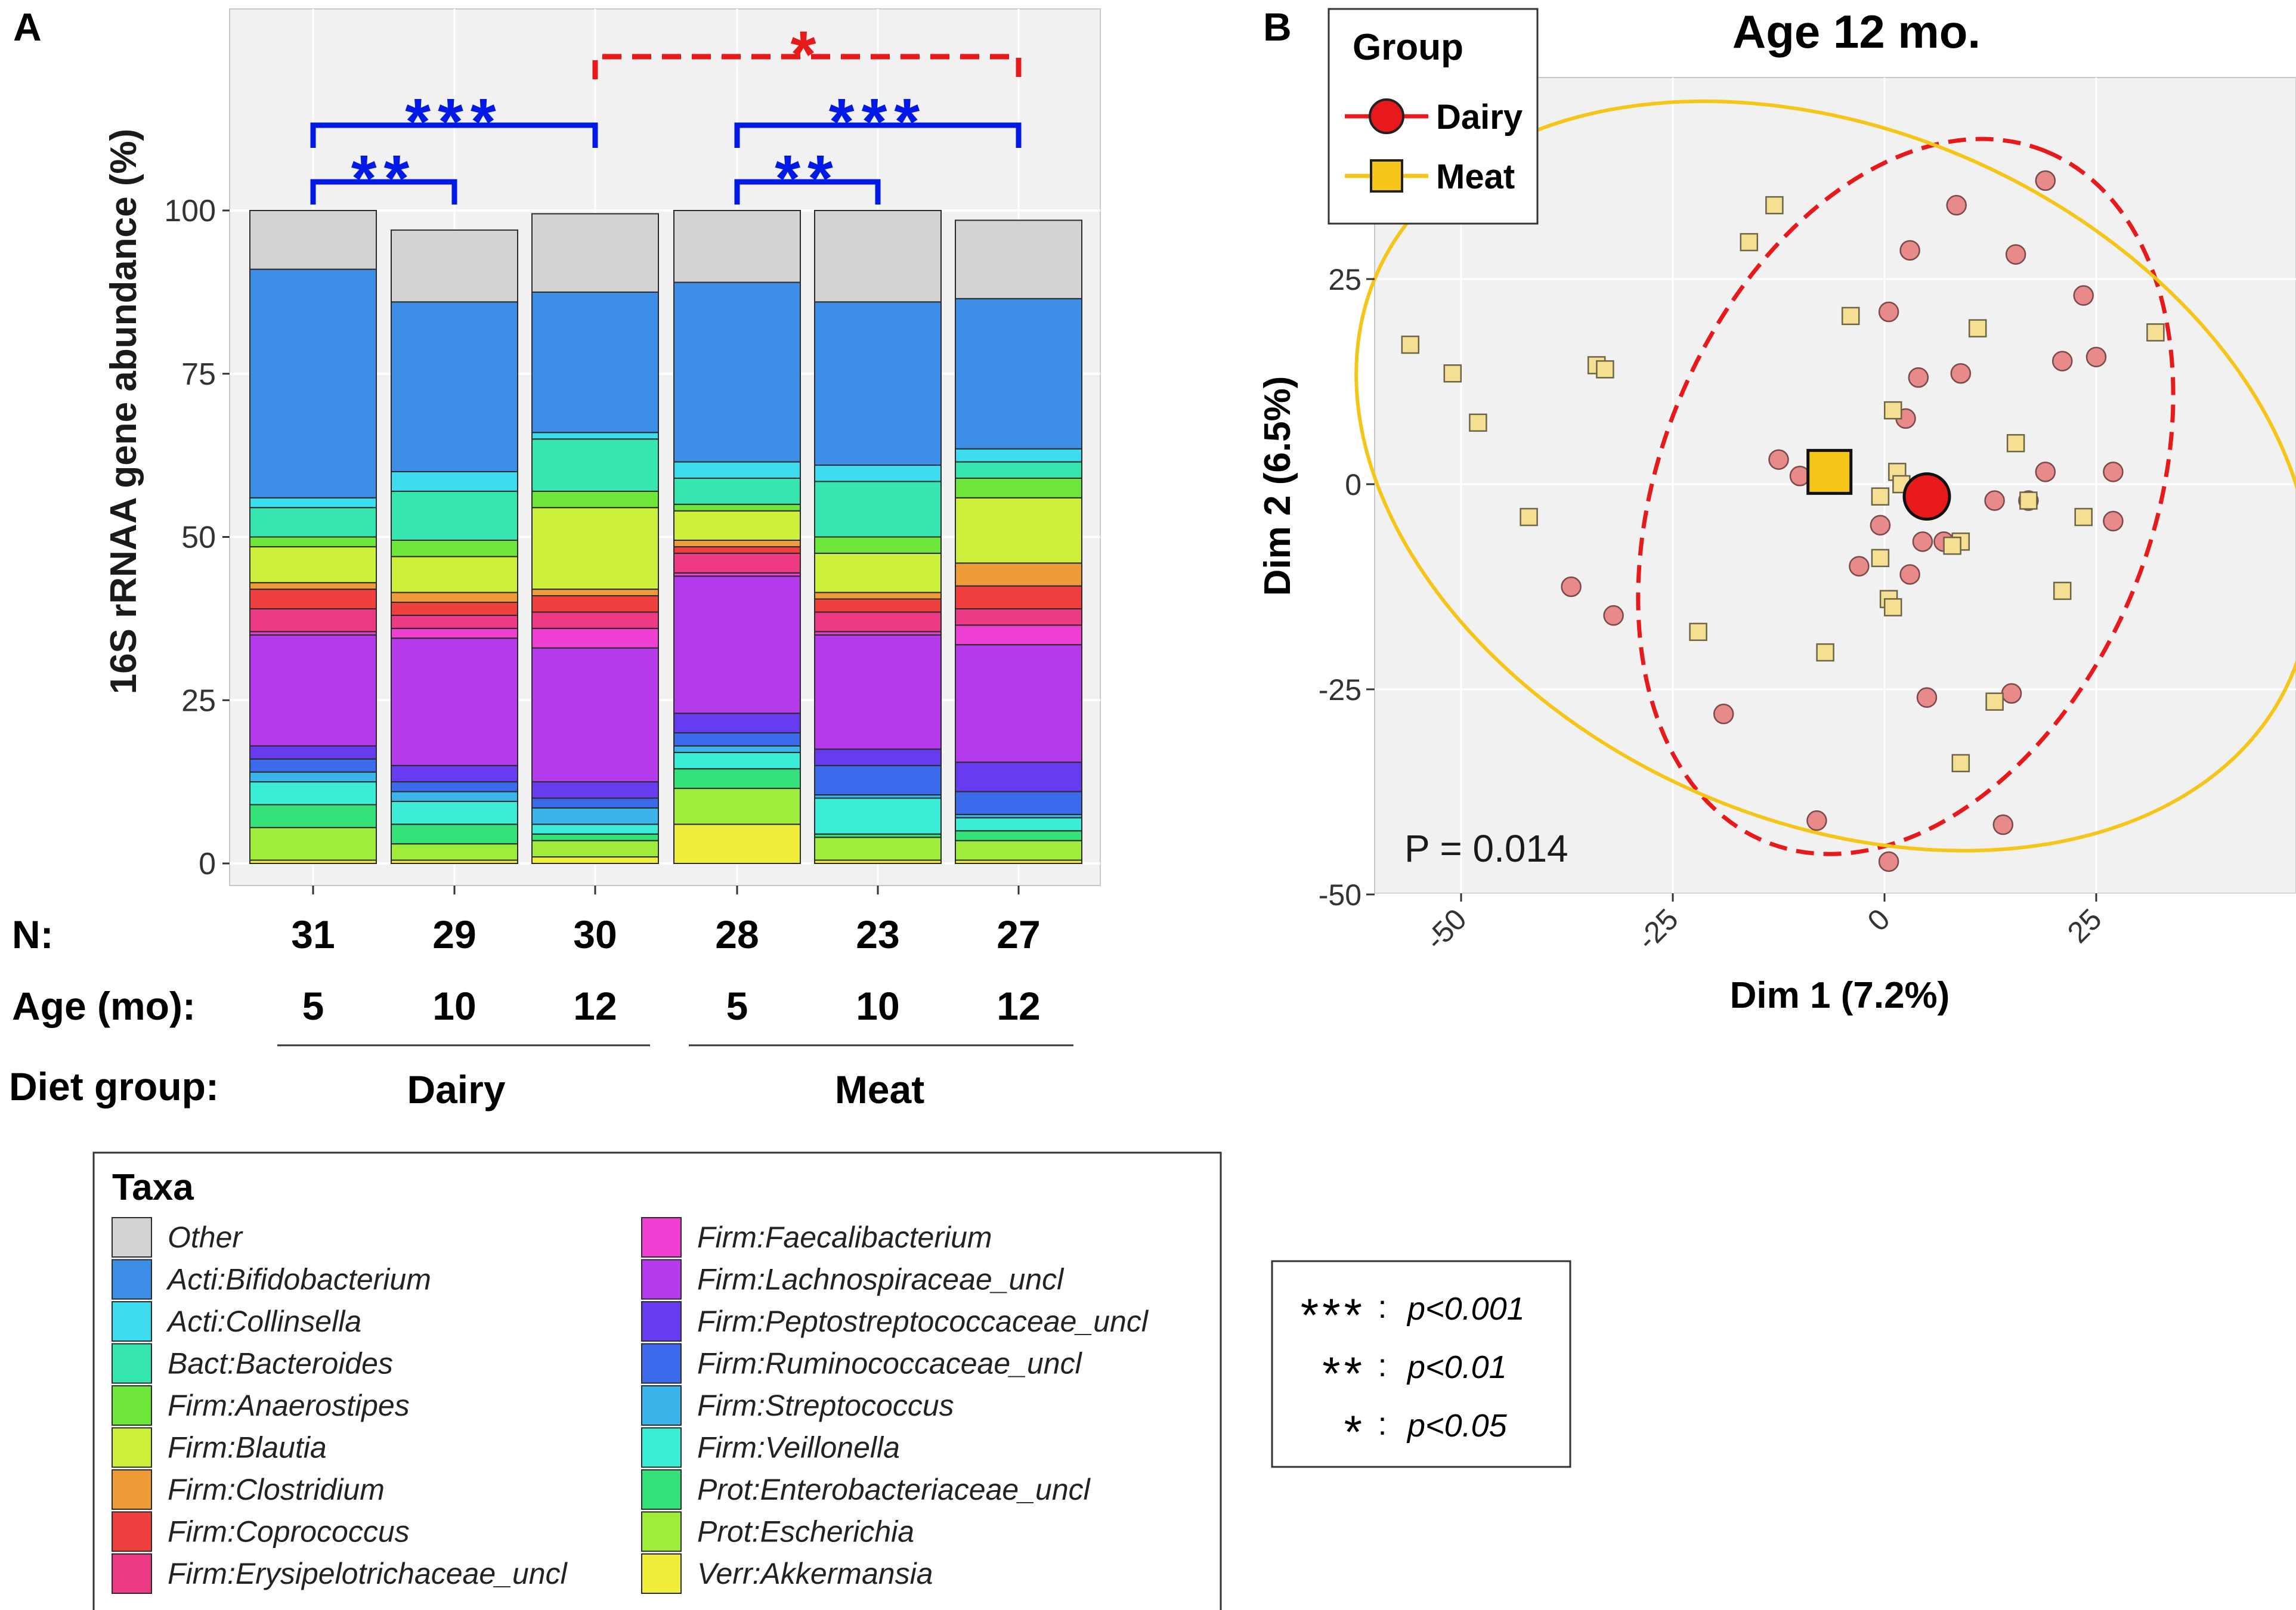 The image size is (2296, 1610). Describe the element at coordinates (1840, 996) in the screenshot. I see `panel-b-x-axis-label: Dim 1 (7.2%)` at that location.